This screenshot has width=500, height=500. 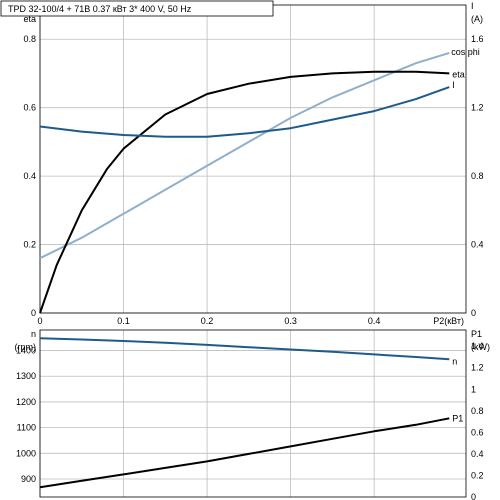 I want to click on y-right-title-kw: (kW), so click(x=480, y=347).